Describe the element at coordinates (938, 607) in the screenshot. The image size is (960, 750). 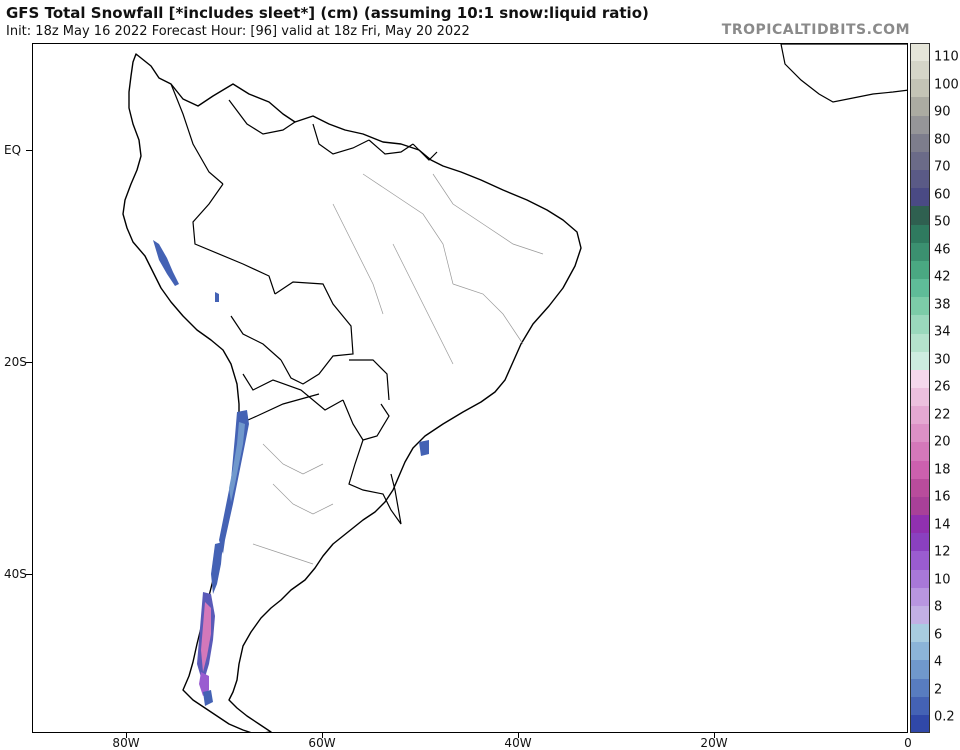
I see `colorbar-label: 8` at that location.